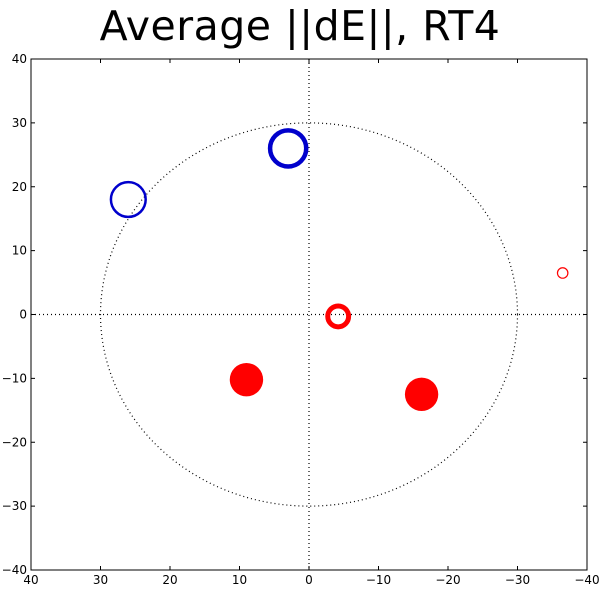 The width and height of the screenshot is (600, 600). I want to click on chart-title: Average ||dE||, RT4, so click(300, 26).